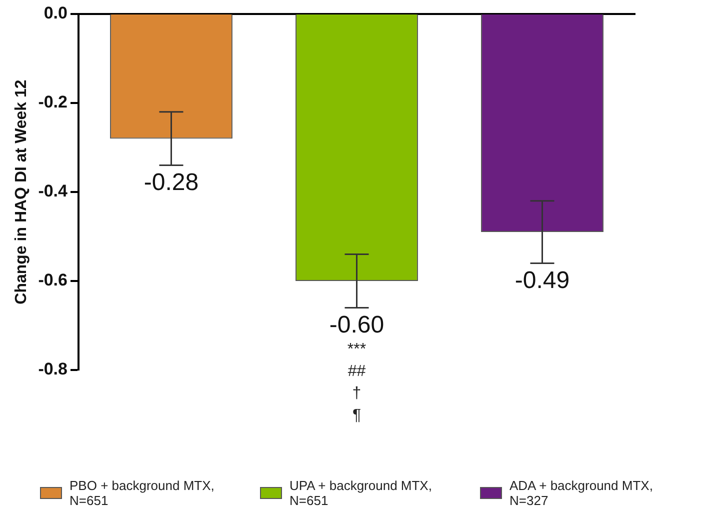 The image size is (719, 521). I want to click on y-tick-label: -0.8, so click(53, 369).